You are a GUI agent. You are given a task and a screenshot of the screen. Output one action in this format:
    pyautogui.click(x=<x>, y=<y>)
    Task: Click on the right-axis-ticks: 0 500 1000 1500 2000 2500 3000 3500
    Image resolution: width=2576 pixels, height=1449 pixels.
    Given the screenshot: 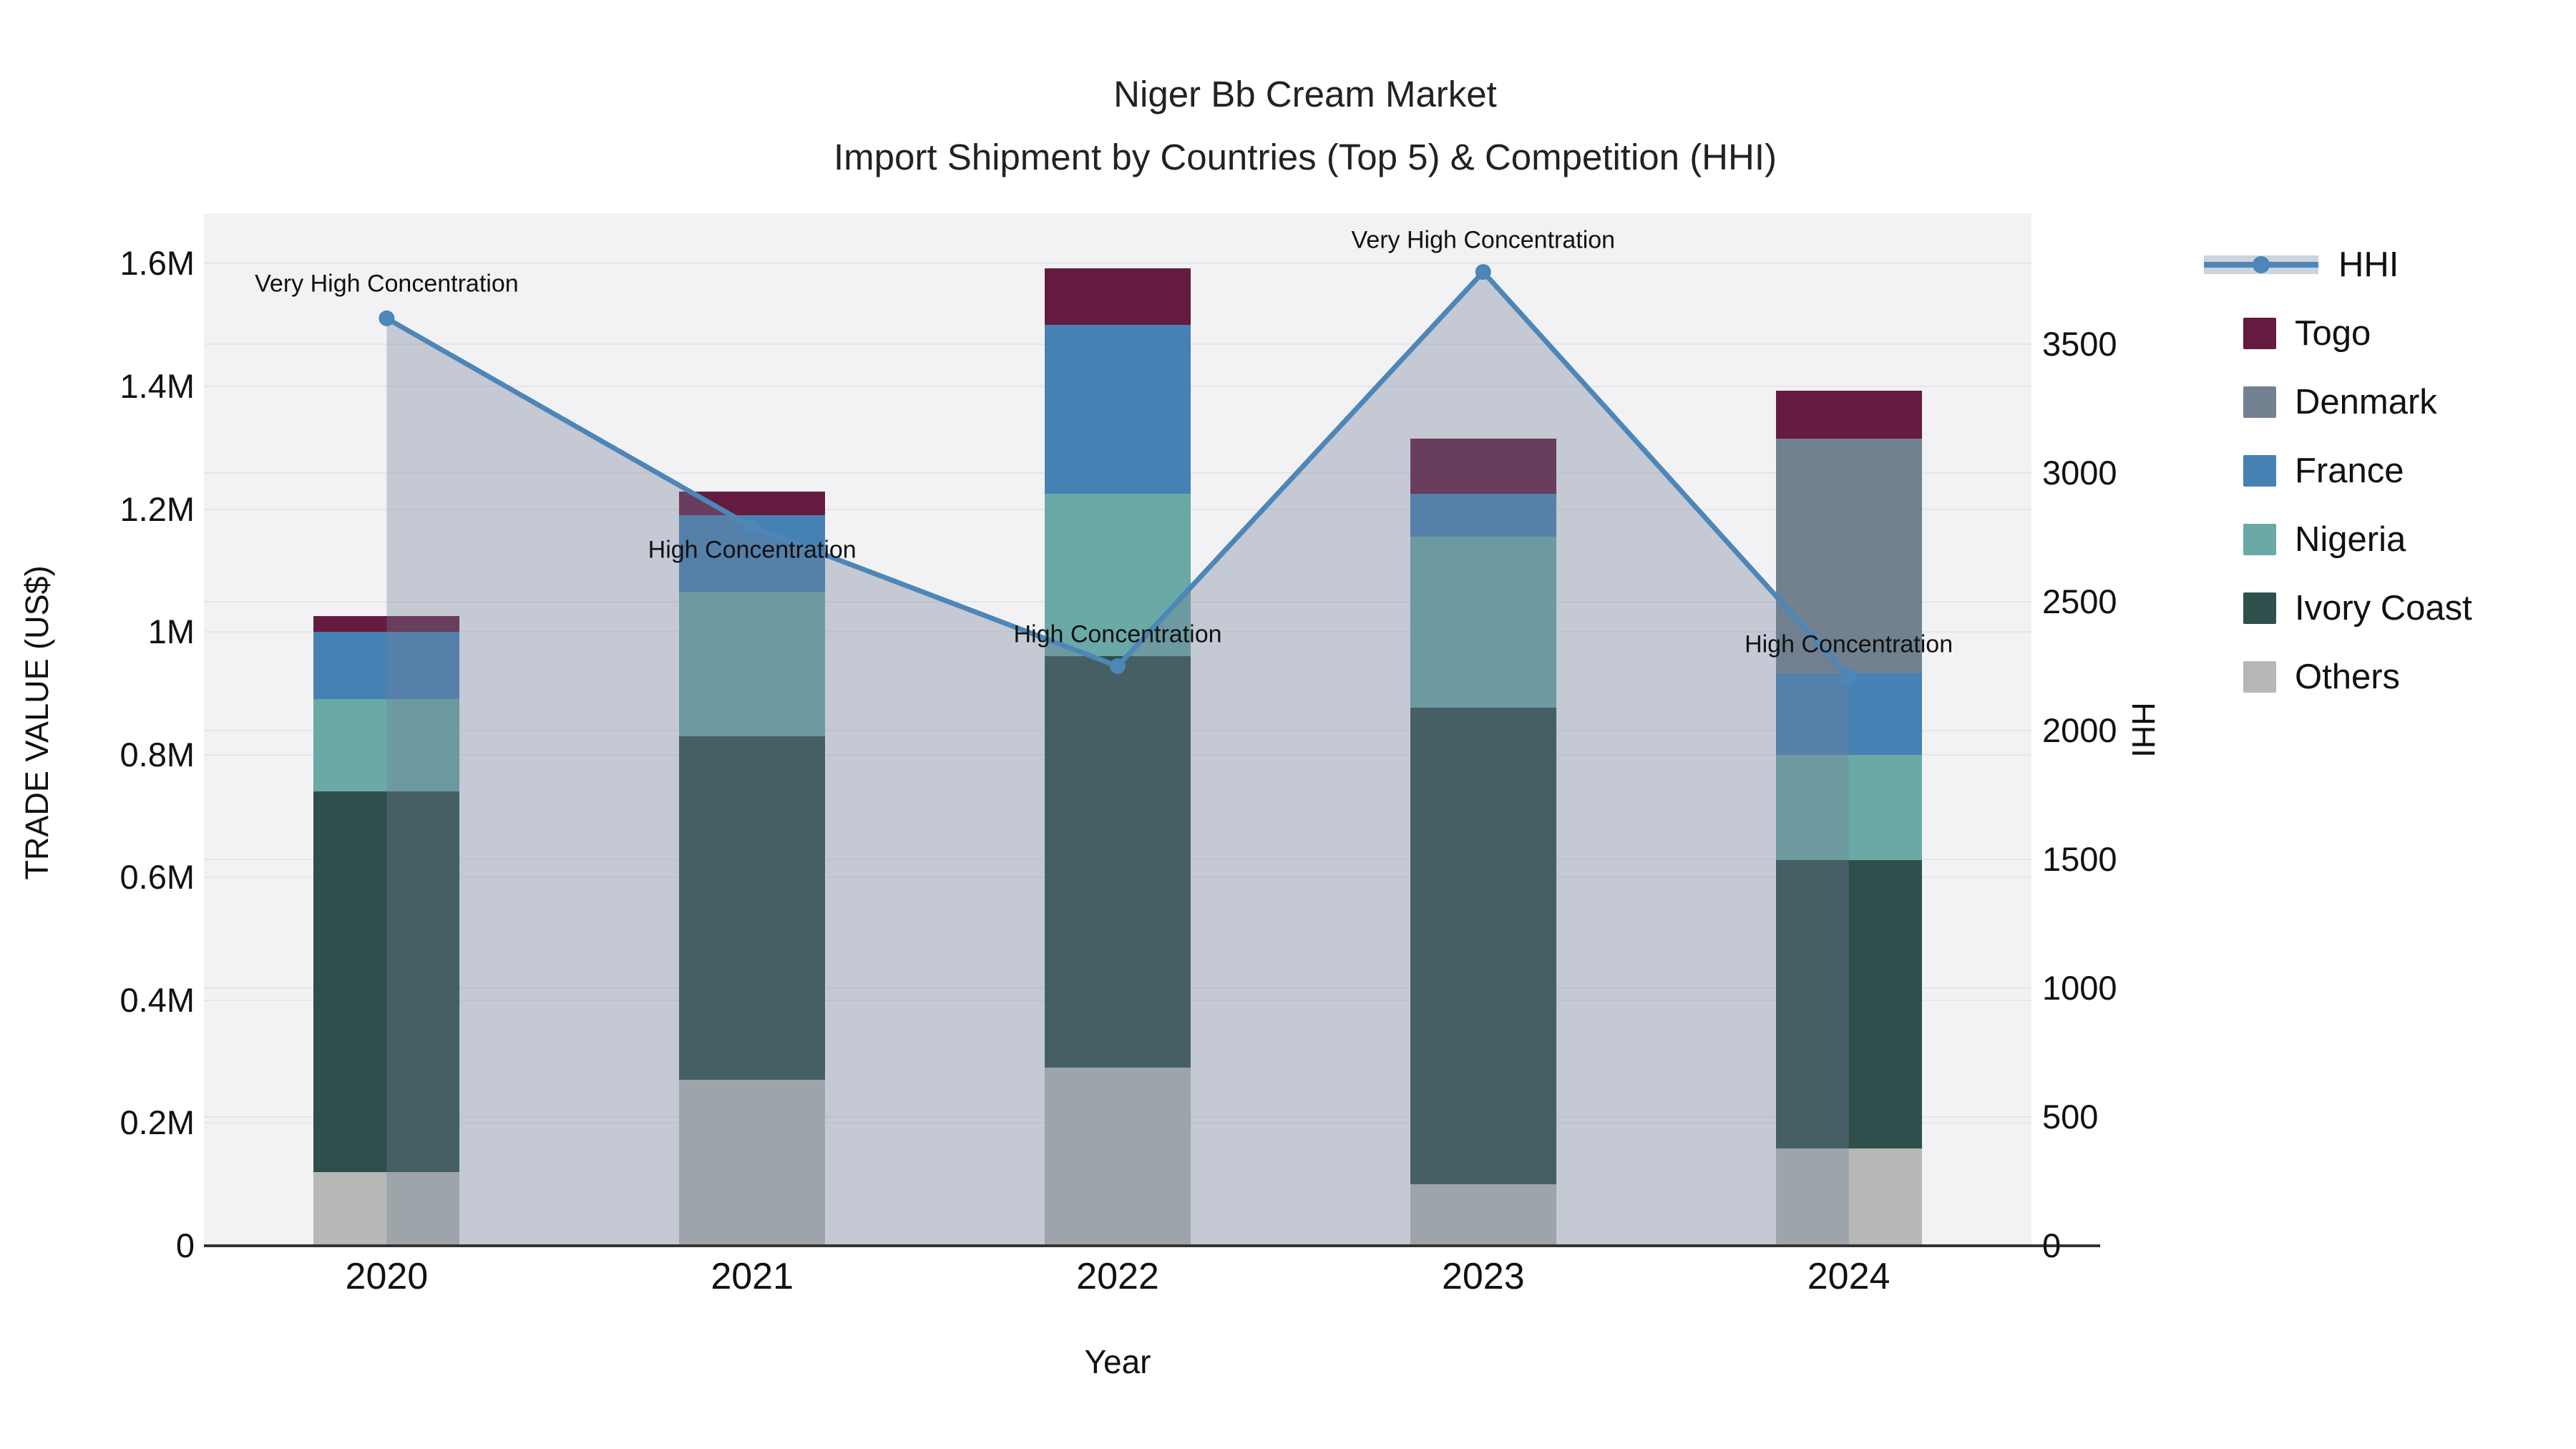 What is the action you would take?
    pyautogui.click(x=2149, y=738)
    